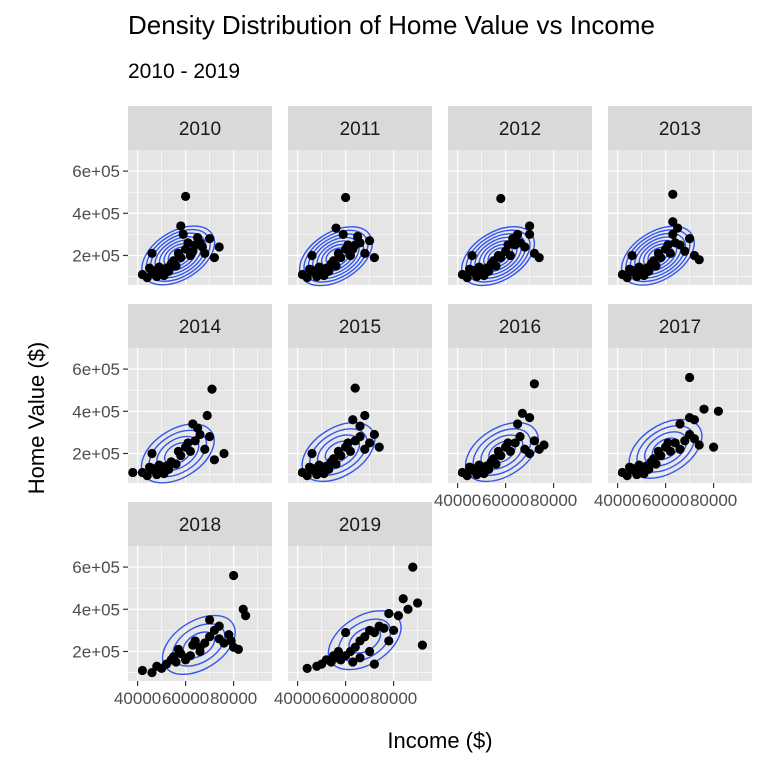  Describe the element at coordinates (360, 327) in the screenshot. I see `strip-label-2015: 2015` at that location.